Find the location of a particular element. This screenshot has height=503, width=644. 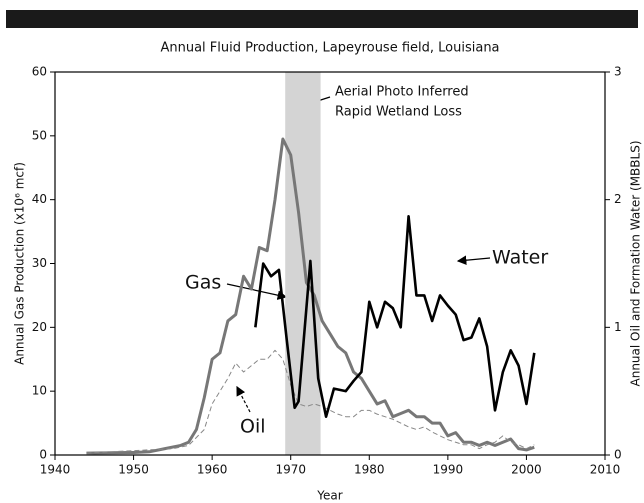

x-tick-label: 1980 is located at coordinates (369, 470).